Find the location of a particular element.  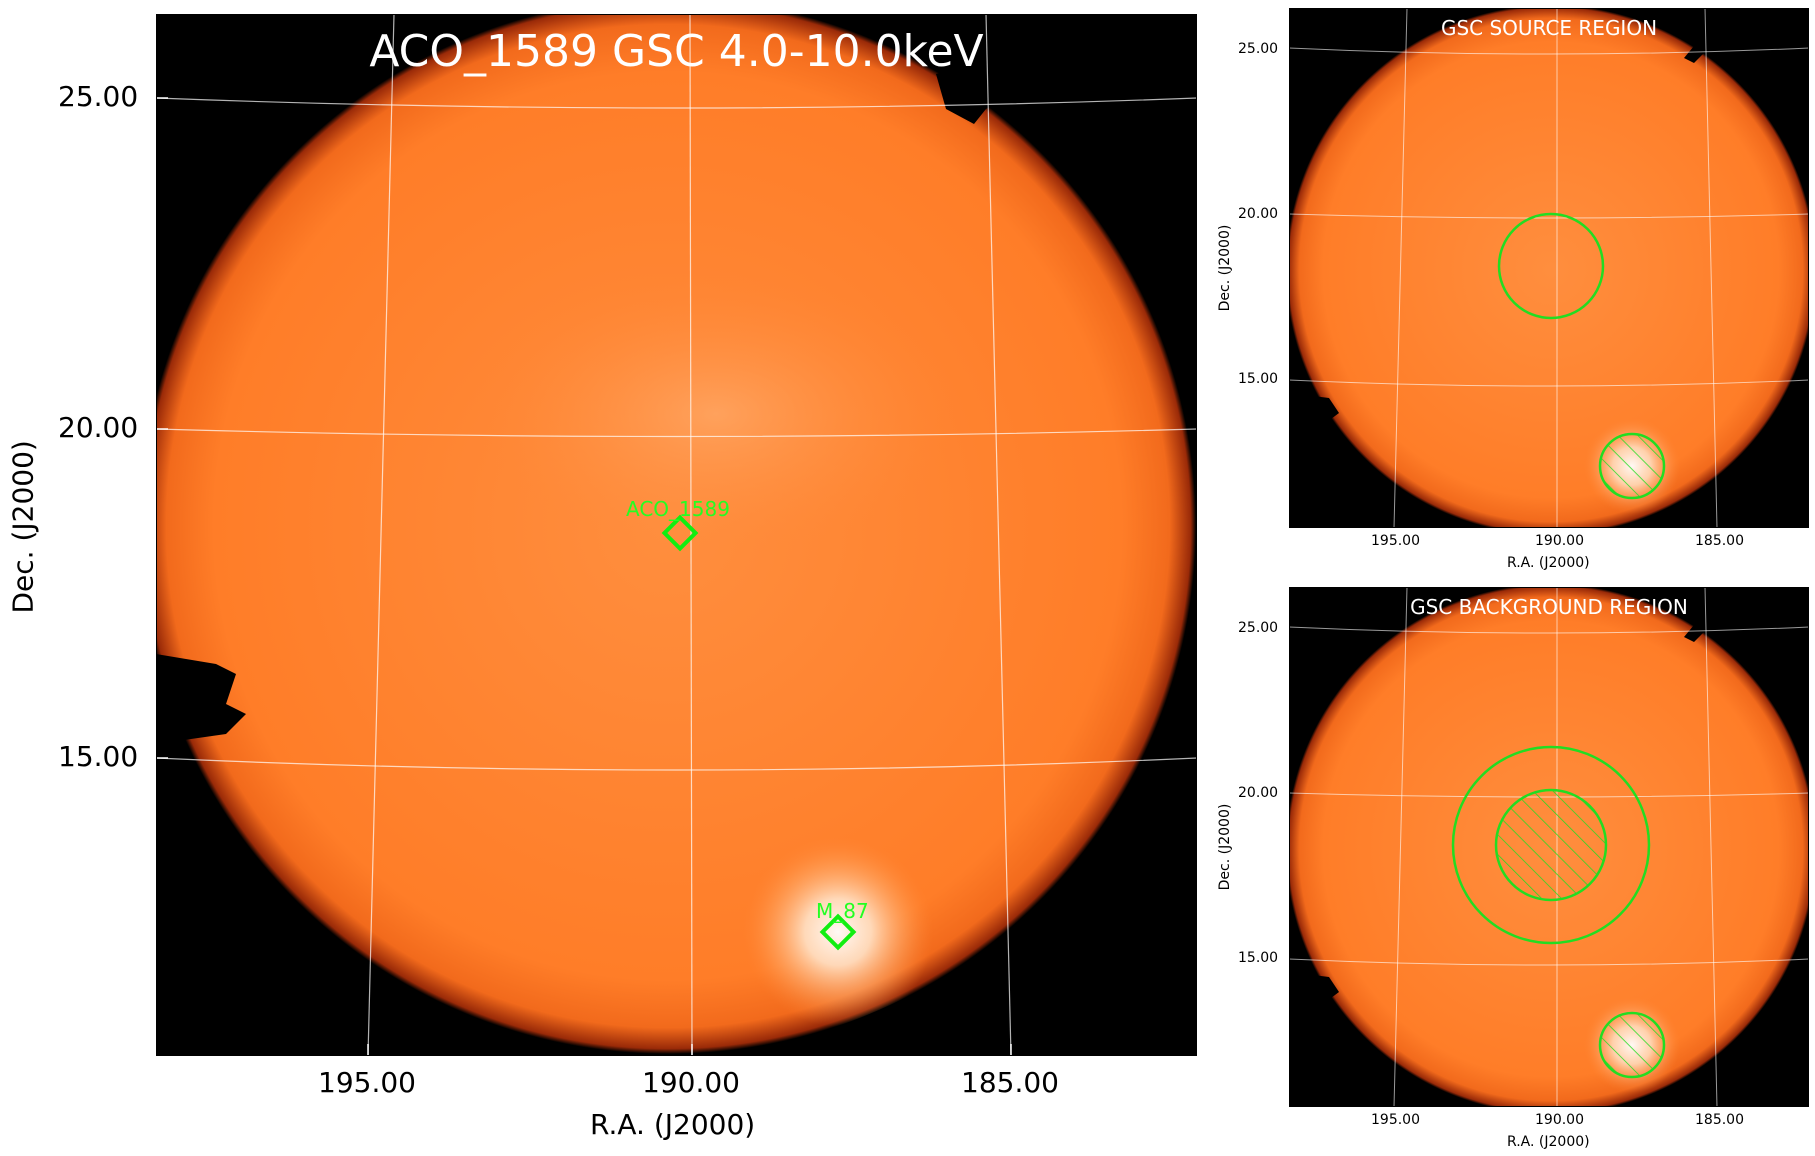

src-xtick-185: 185.00 is located at coordinates (1719, 541).